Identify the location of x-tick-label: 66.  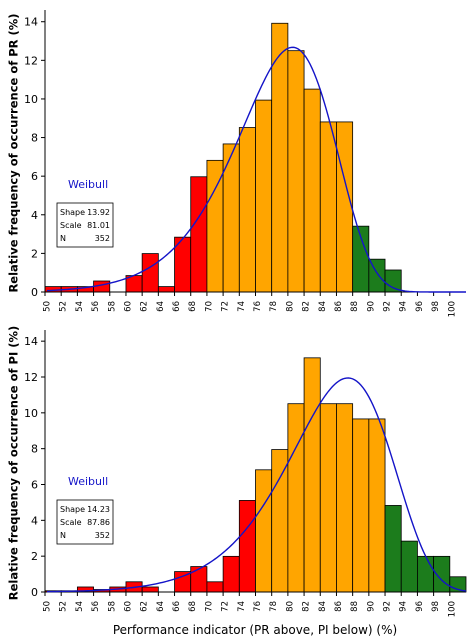
(177, 306).